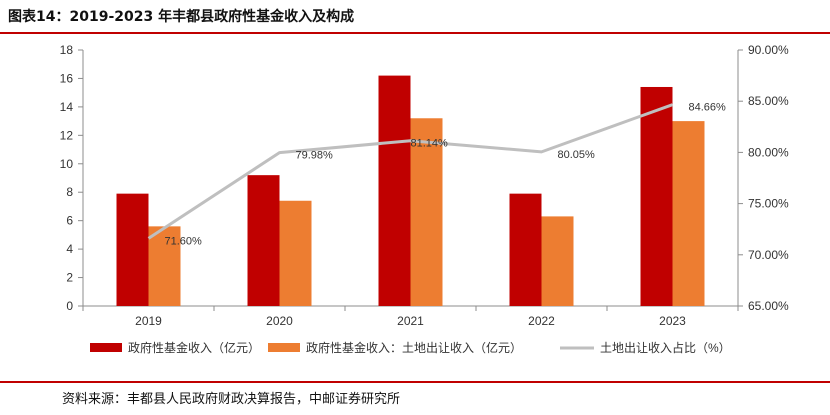  What do you see at coordinates (768, 152) in the screenshot?
I see `right-tick-label: 80.00%` at bounding box center [768, 152].